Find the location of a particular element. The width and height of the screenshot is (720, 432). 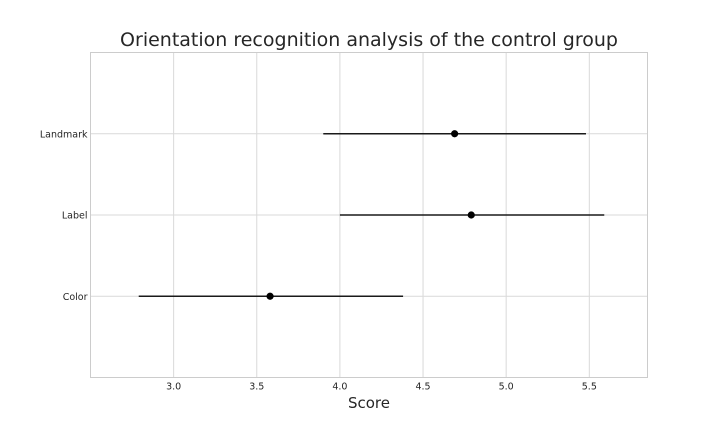

x-tick-label: 5.0 is located at coordinates (506, 387).